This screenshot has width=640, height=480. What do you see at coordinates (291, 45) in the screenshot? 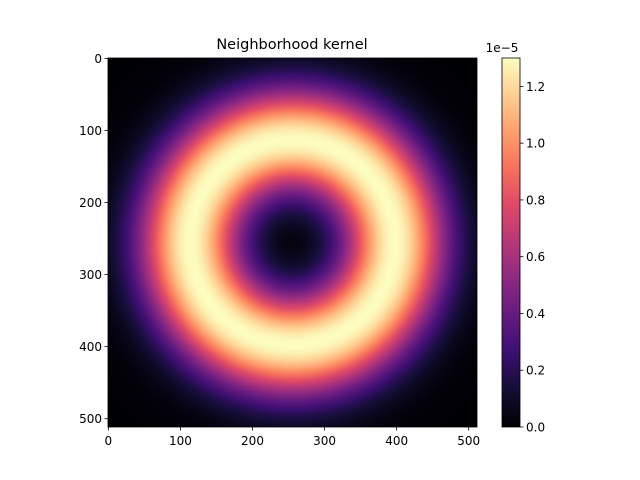
I see `chart-title: Neighborhood kernel` at bounding box center [291, 45].